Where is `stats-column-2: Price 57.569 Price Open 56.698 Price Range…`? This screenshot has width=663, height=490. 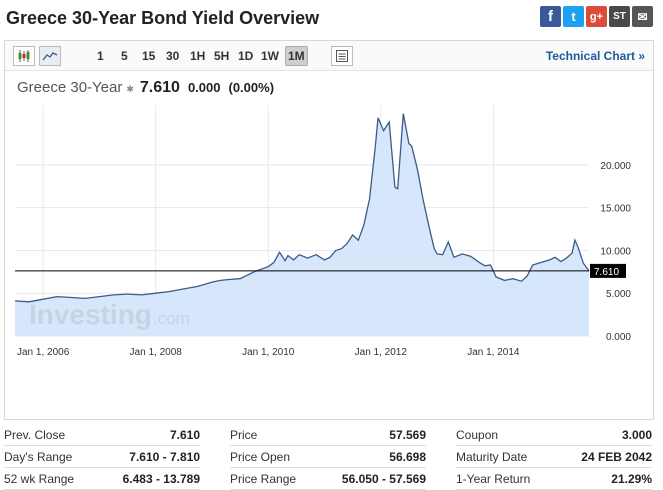 stats-column-2: Price 57.569 Price Open 56.698 Price Range… is located at coordinates (328, 457).